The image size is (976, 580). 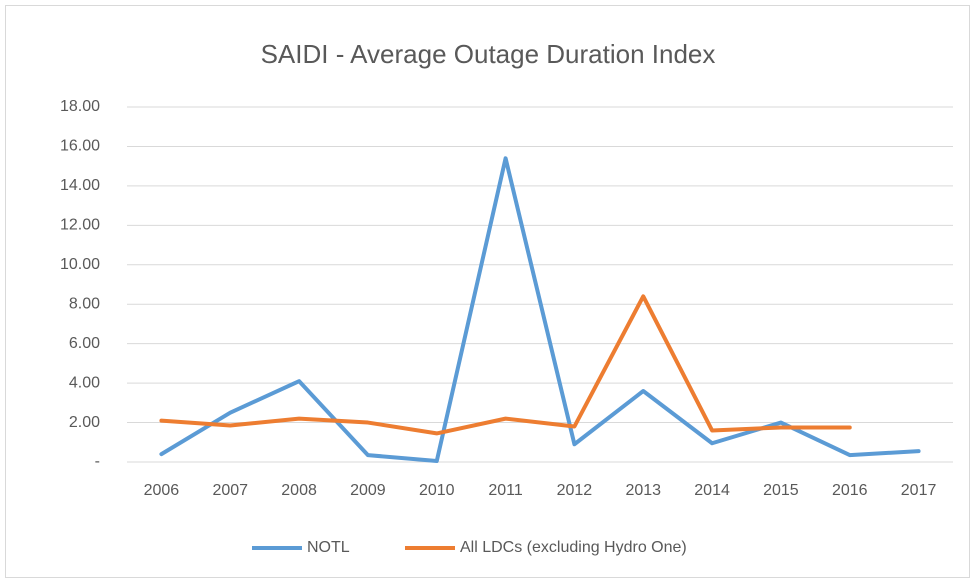 What do you see at coordinates (437, 490) in the screenshot?
I see `x-tick-label: 2010` at bounding box center [437, 490].